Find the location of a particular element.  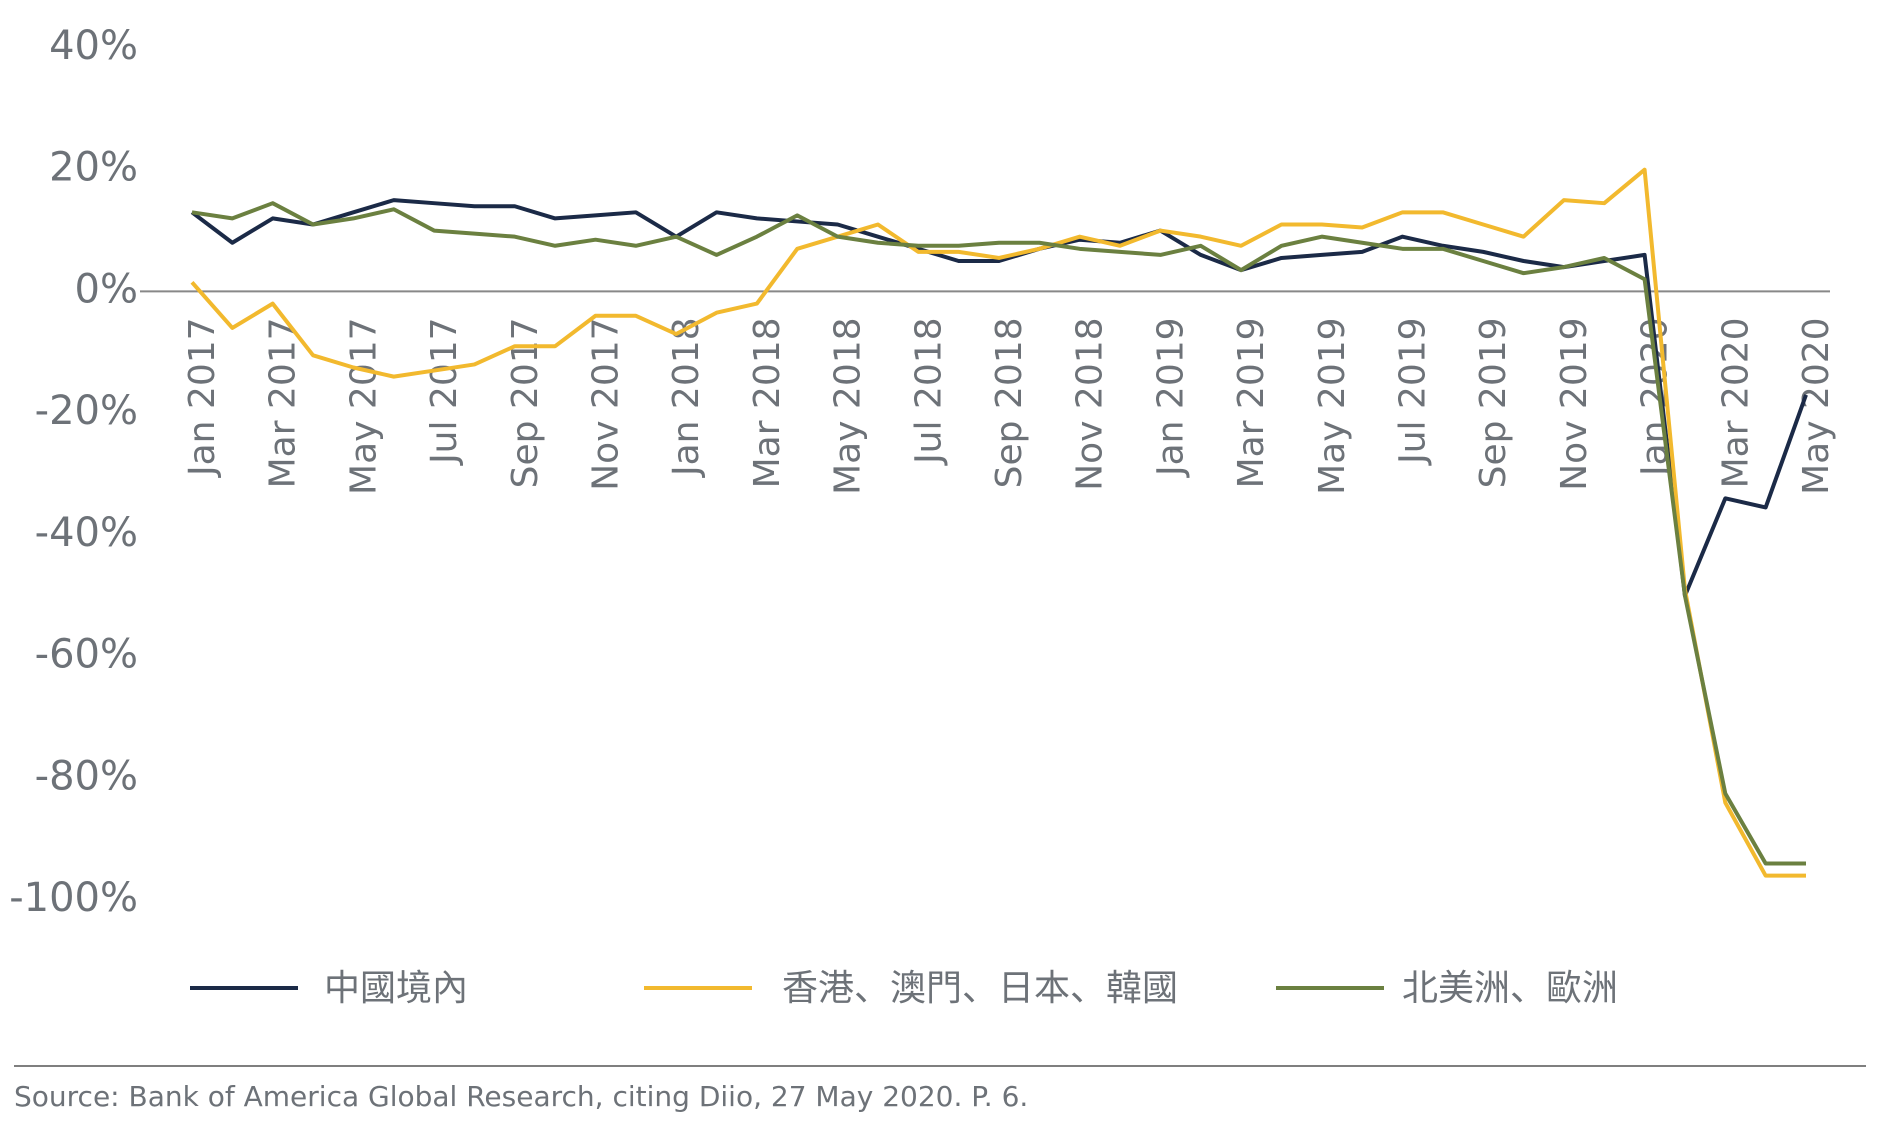

x-tick-label: Jul 2017 is located at coordinates (444, 391).